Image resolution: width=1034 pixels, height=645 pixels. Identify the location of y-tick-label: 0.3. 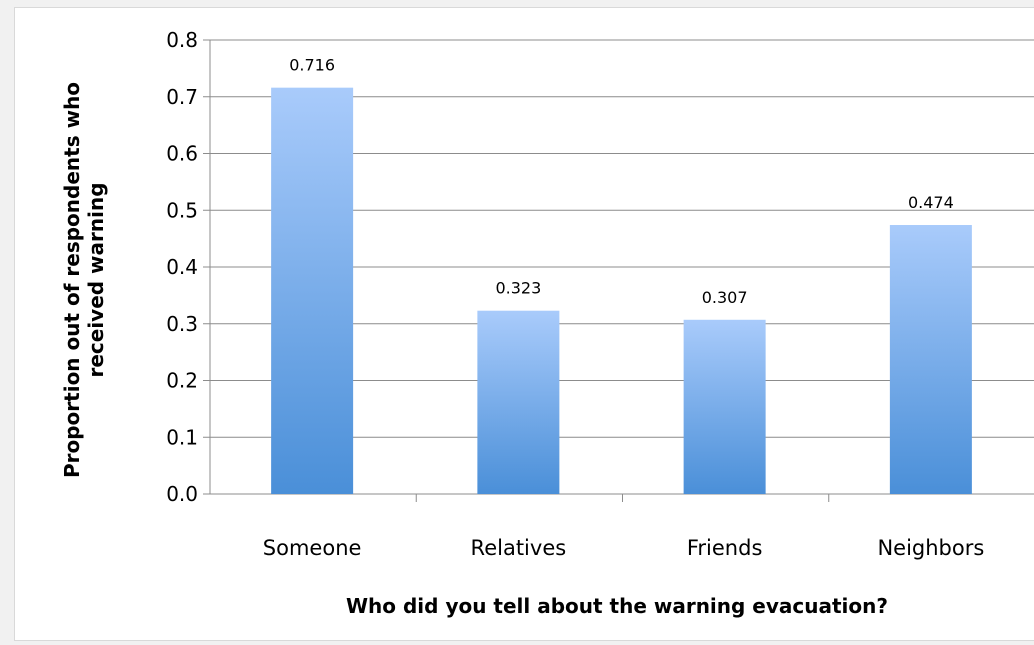
(182, 324).